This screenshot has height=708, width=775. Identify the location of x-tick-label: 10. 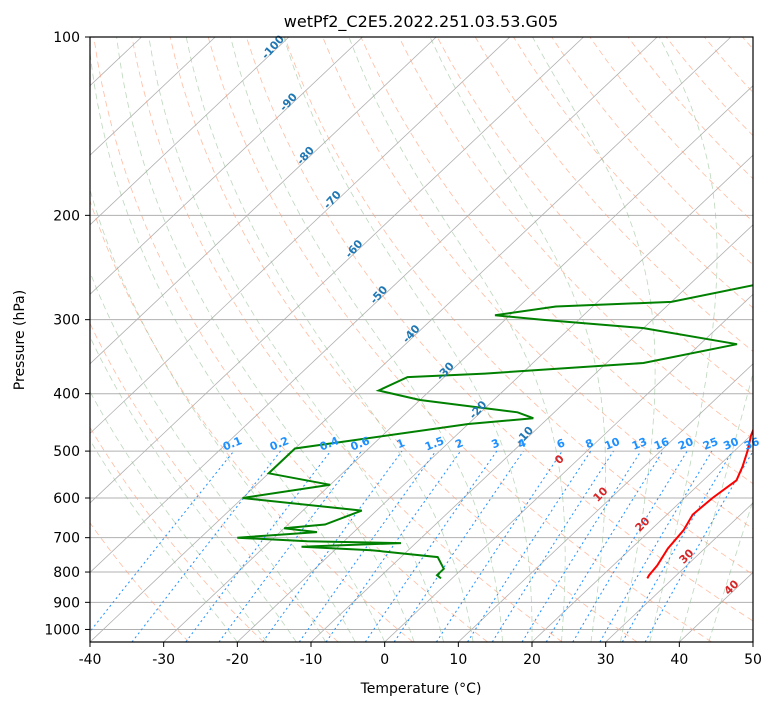
(458, 660).